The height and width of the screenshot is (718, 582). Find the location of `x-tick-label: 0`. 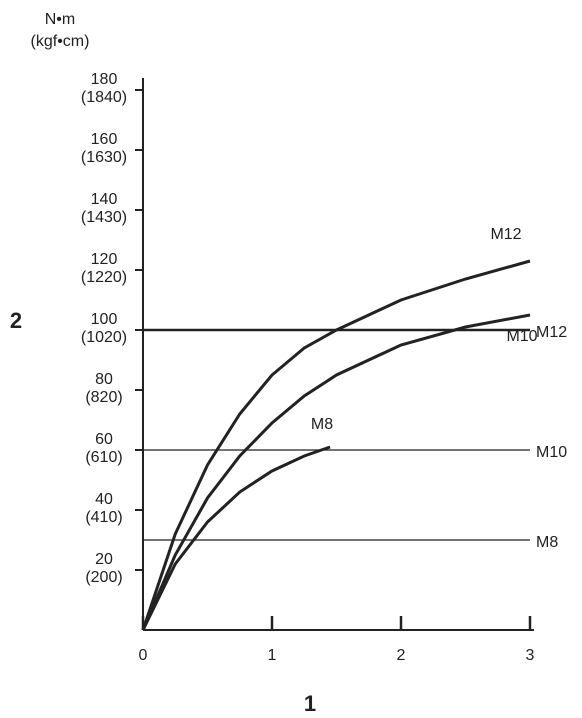

x-tick-label: 0 is located at coordinates (143, 655).